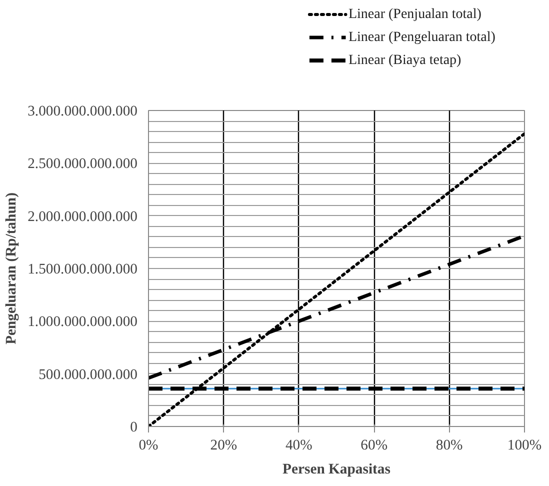 This screenshot has height=486, width=549. Describe the element at coordinates (148, 446) in the screenshot. I see `x-tick-label: 0%` at that location.